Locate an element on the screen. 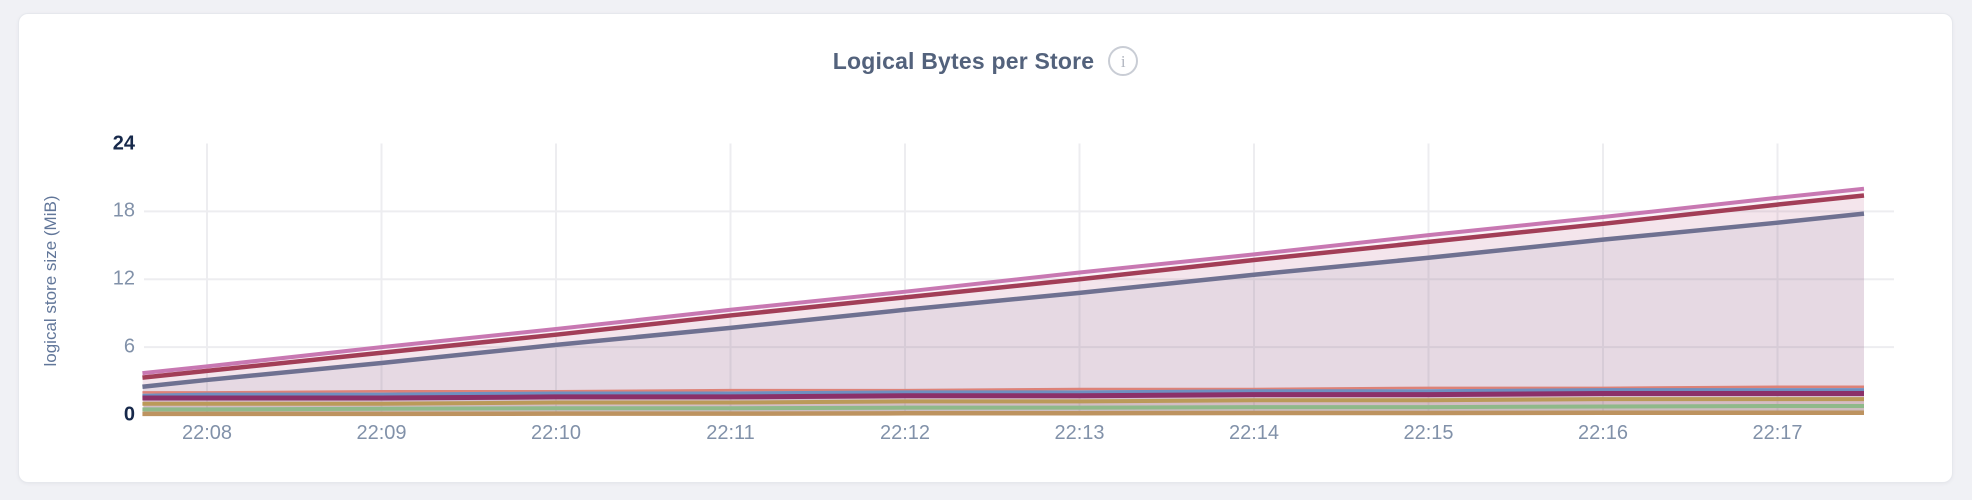 This screenshot has height=500, width=1972. y-tick-label: 18 is located at coordinates (123, 210).